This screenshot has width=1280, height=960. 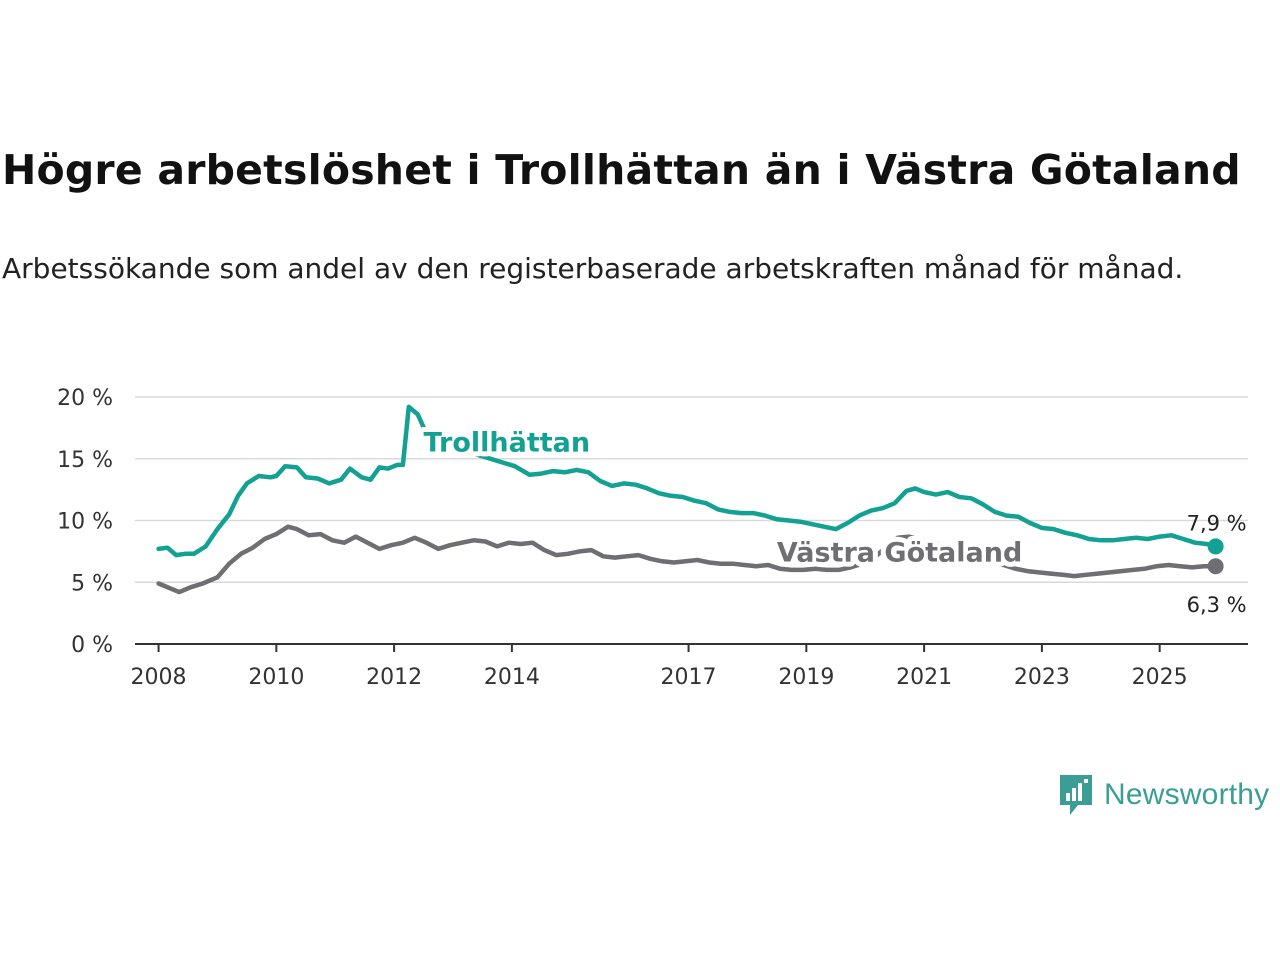 What do you see at coordinates (159, 677) in the screenshot?
I see `x-tick-label: 2008` at bounding box center [159, 677].